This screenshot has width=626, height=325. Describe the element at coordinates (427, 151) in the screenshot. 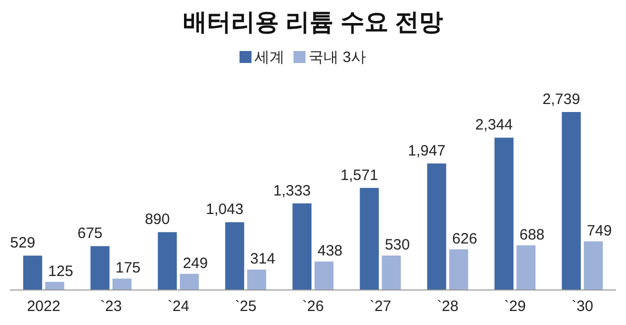

I see `data-label: 1,947` at that location.